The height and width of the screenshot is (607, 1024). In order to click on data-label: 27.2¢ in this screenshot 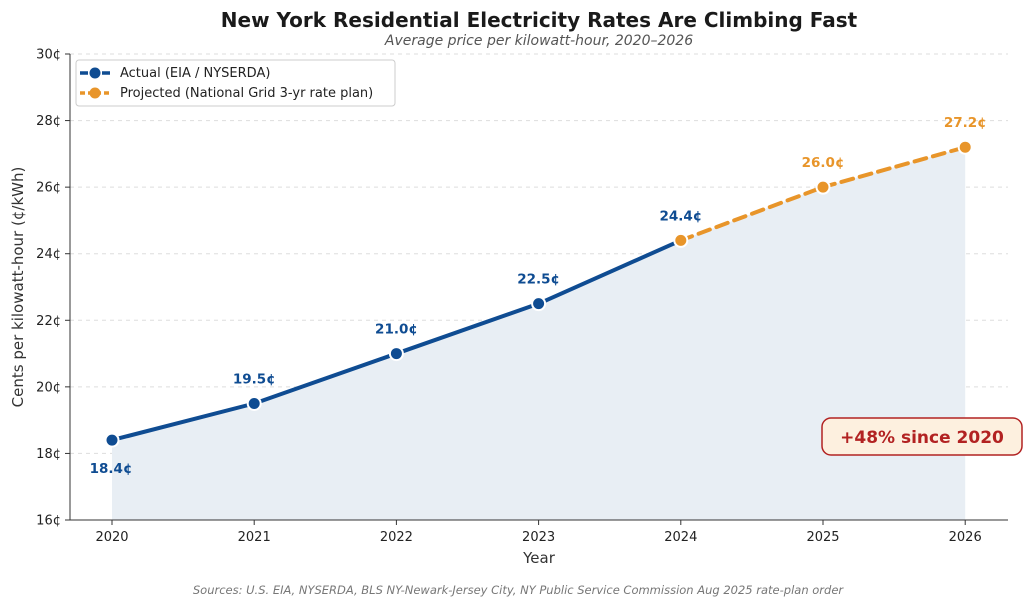, I will do `click(965, 123)`.